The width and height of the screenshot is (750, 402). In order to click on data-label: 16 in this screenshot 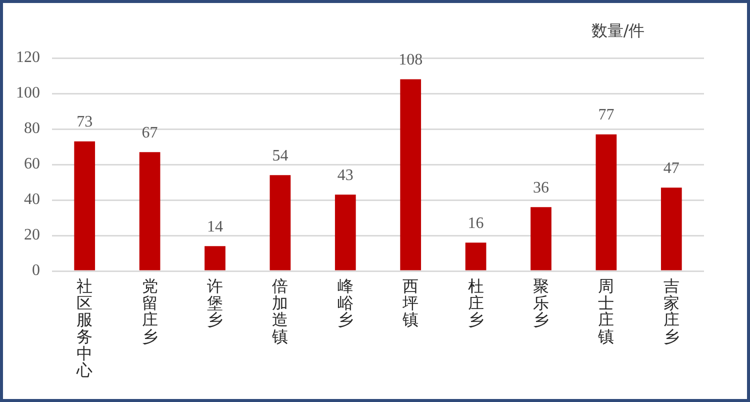, I will do `click(476, 223)`.